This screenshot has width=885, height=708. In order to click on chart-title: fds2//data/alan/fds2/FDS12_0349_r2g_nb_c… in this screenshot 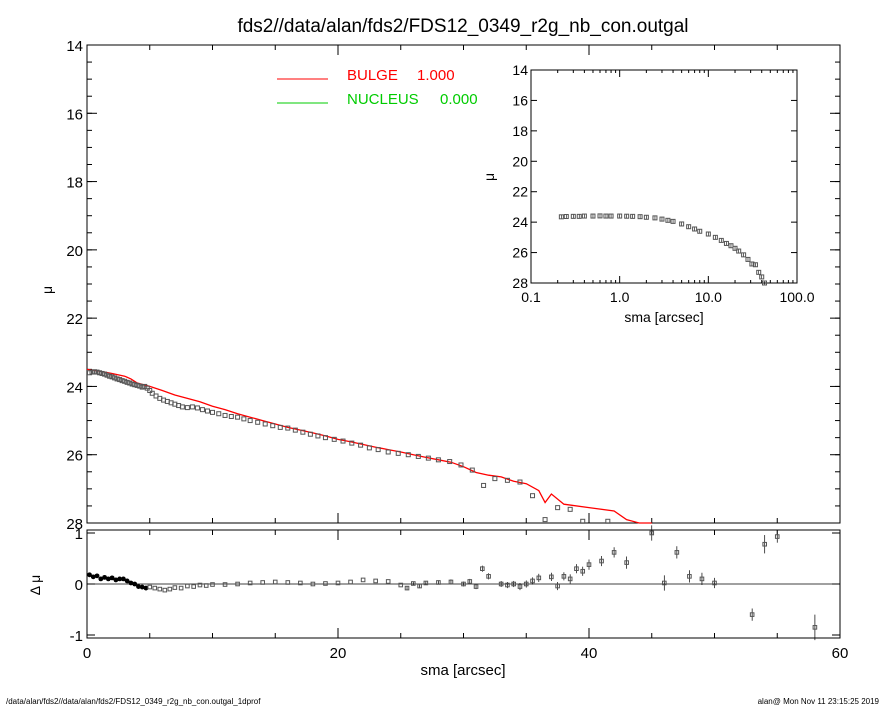, I will do `click(462, 26)`.